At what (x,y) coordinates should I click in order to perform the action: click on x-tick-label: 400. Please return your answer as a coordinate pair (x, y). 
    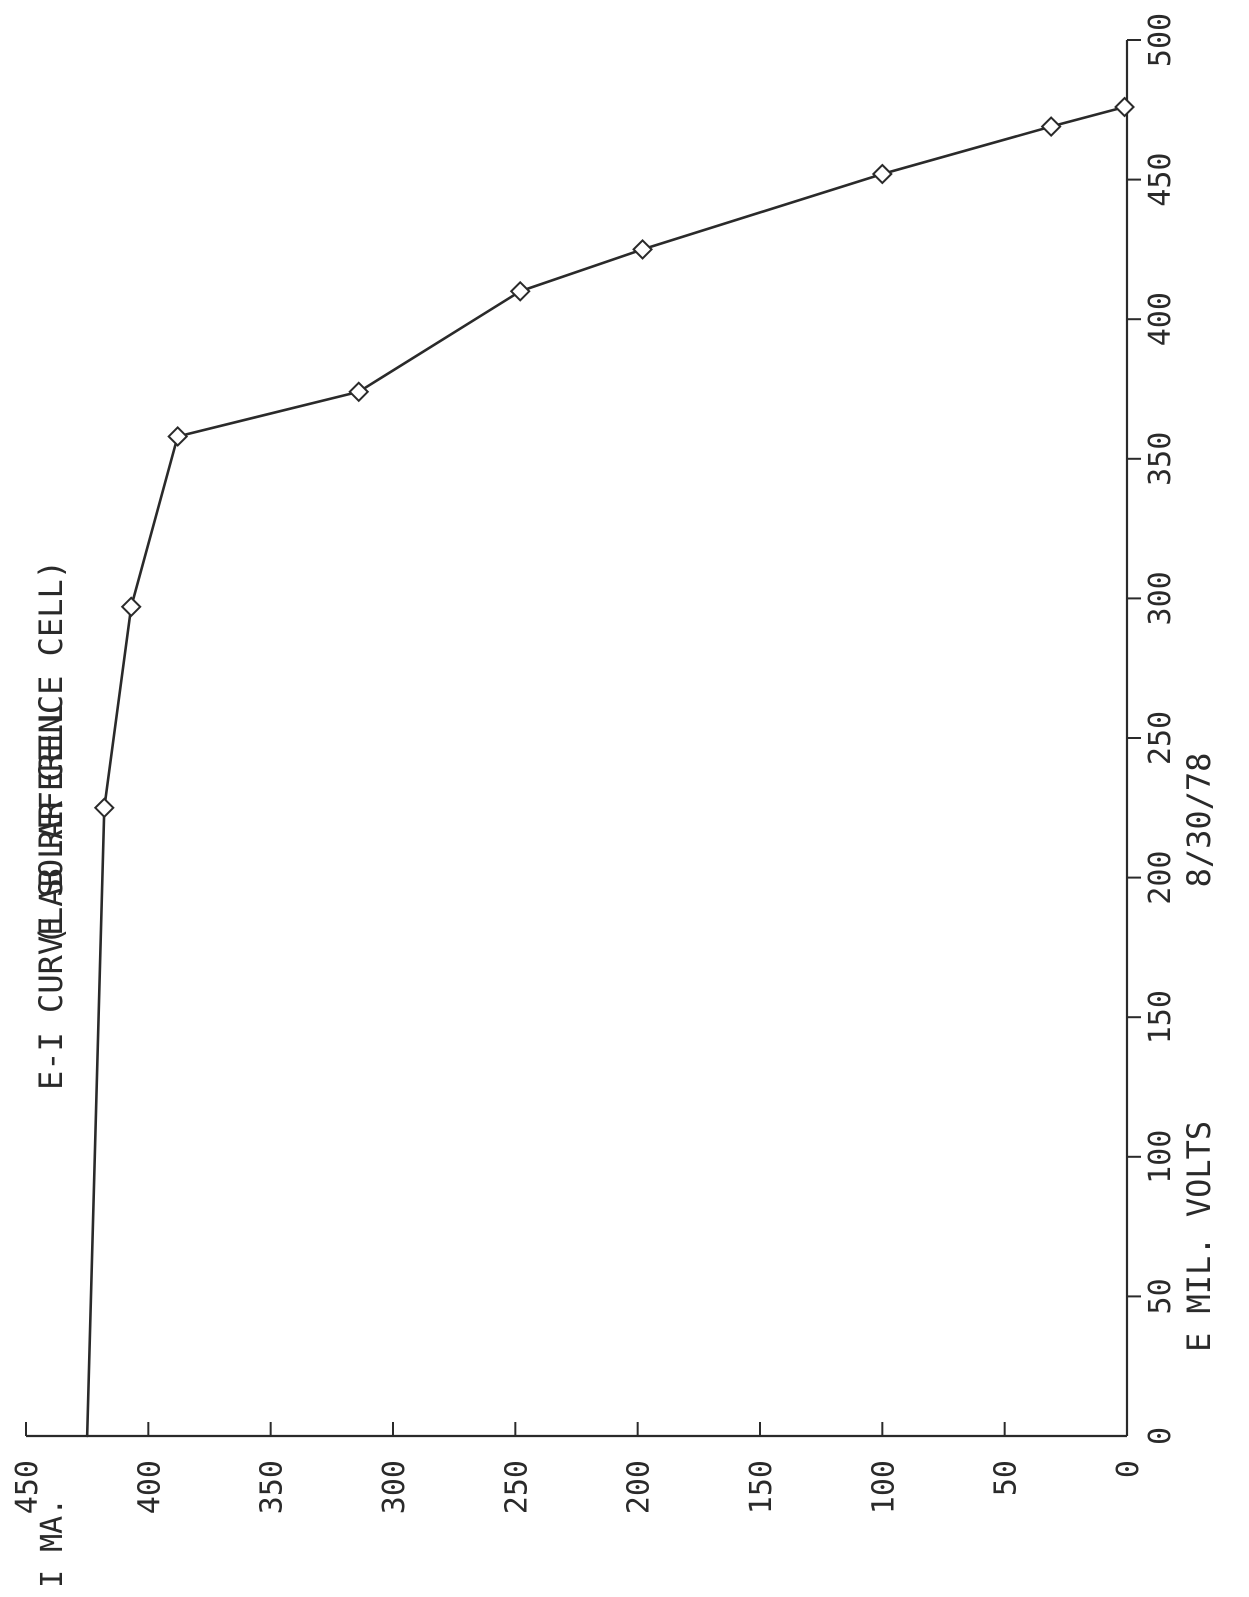
    Looking at the image, I should click on (1160, 319).